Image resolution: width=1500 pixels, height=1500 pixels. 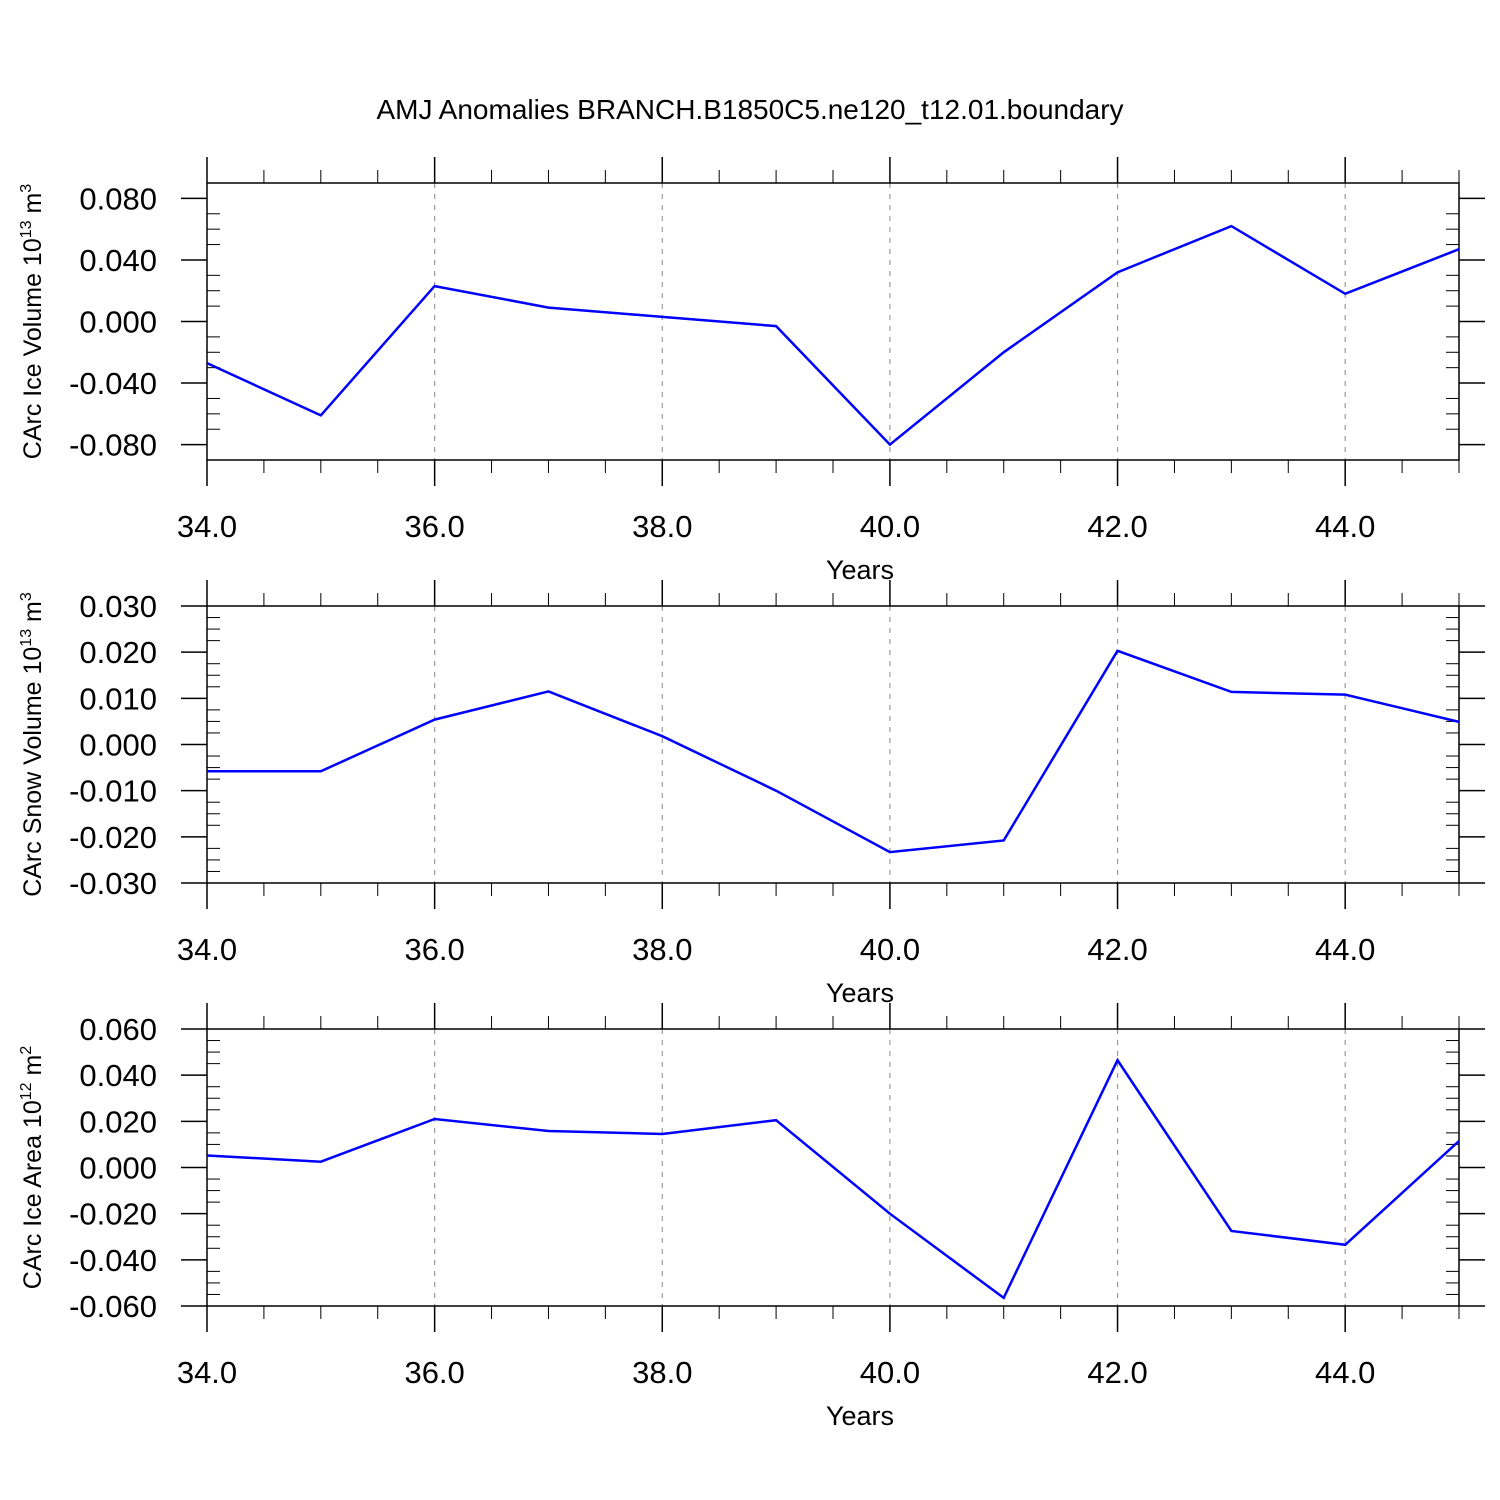 What do you see at coordinates (113, 791) in the screenshot?
I see `y-tick-label: -0.010` at bounding box center [113, 791].